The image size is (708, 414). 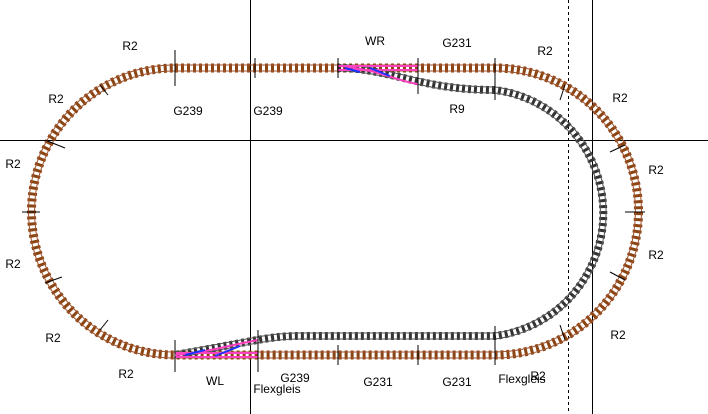 I want to click on label: R9, so click(x=457, y=109).